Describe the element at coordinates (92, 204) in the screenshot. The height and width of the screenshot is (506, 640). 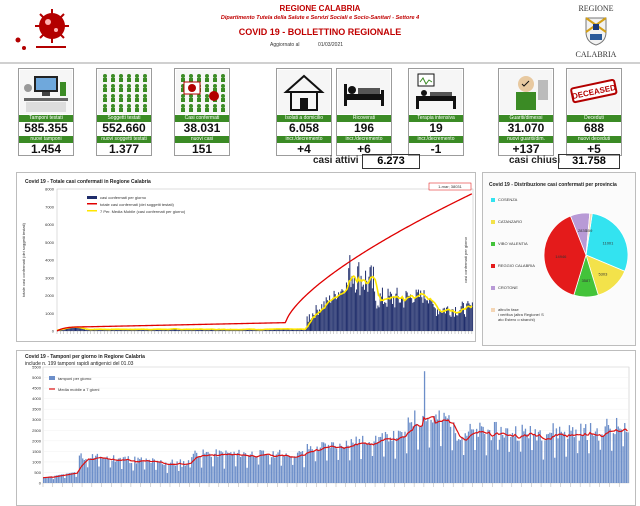
I see `legend-swatch` at that location.